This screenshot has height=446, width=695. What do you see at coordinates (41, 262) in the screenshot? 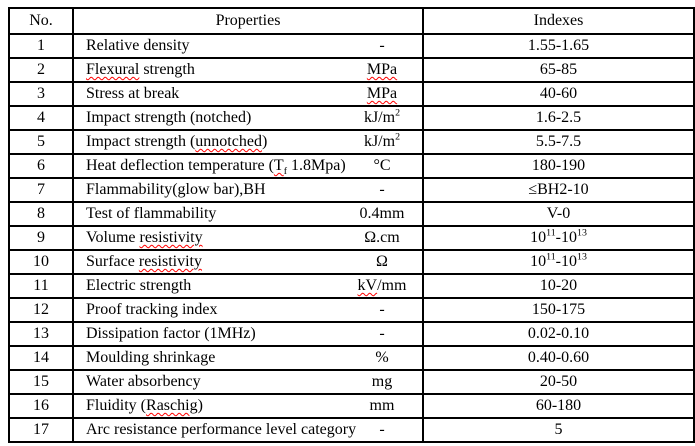
I see `row-number-cell: 10` at bounding box center [41, 262].